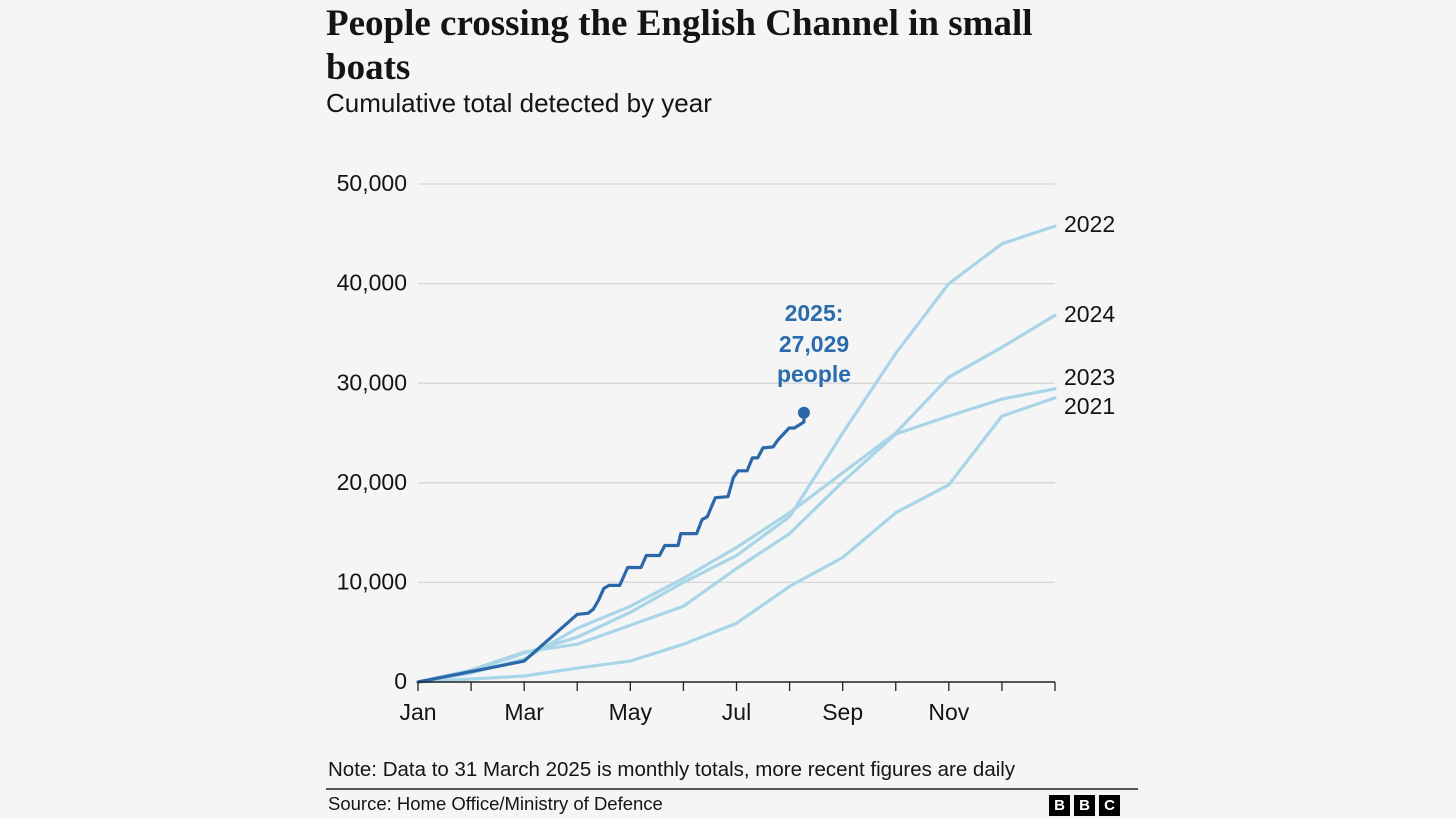 This screenshot has width=1456, height=819. What do you see at coordinates (372, 482) in the screenshot?
I see `y-tick-label: 20,000` at bounding box center [372, 482].